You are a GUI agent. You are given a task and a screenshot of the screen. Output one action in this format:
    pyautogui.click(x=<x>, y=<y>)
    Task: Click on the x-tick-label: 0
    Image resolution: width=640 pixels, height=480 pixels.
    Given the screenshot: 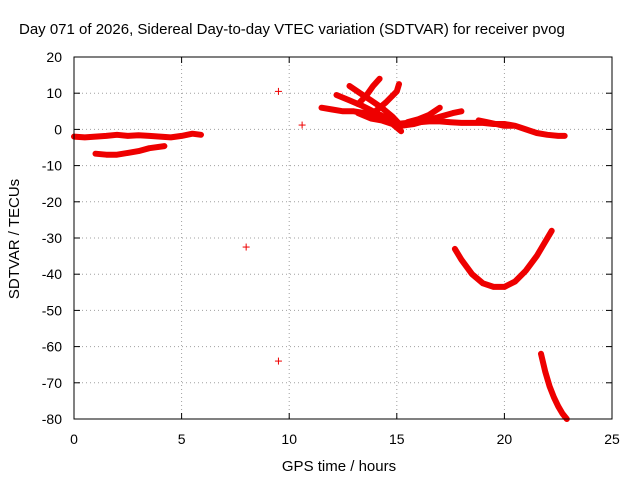 What is the action you would take?
    pyautogui.click(x=74, y=439)
    